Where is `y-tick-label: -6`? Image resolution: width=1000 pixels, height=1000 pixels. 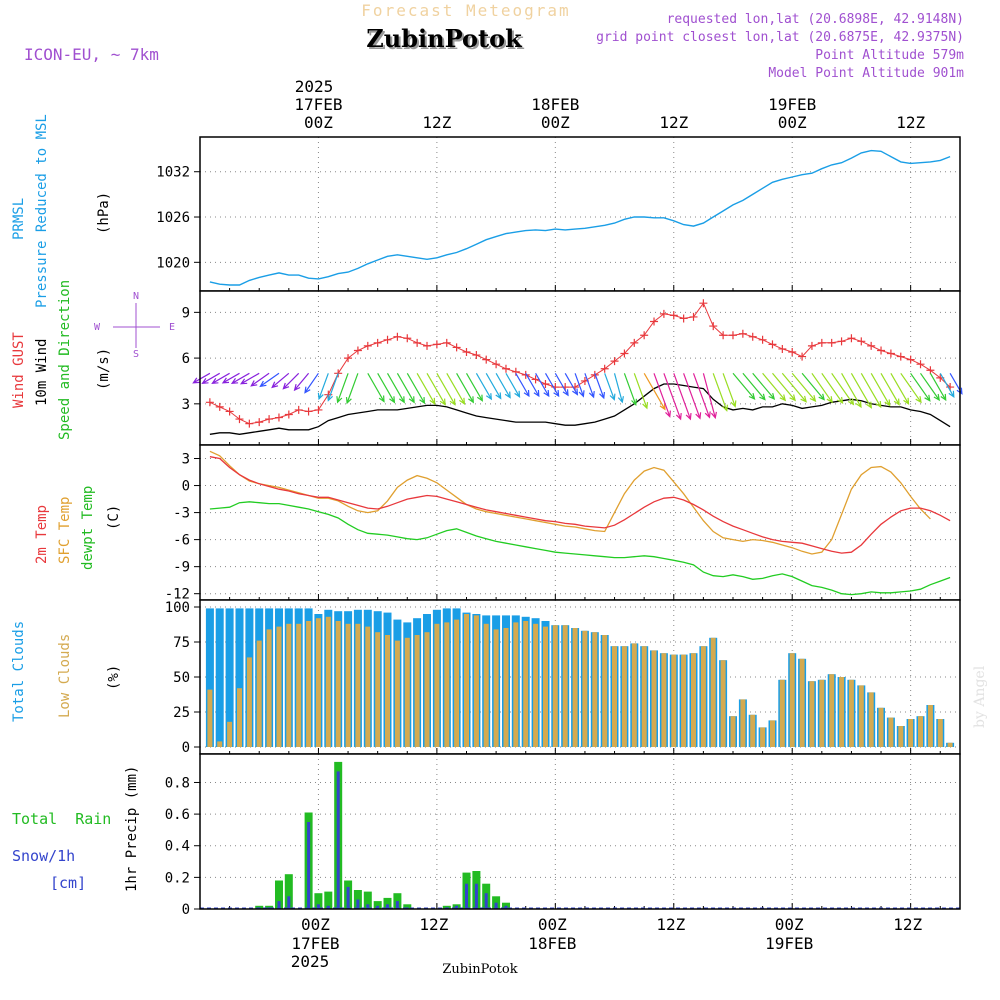 y-tick-label: -6 is located at coordinates (181, 541).